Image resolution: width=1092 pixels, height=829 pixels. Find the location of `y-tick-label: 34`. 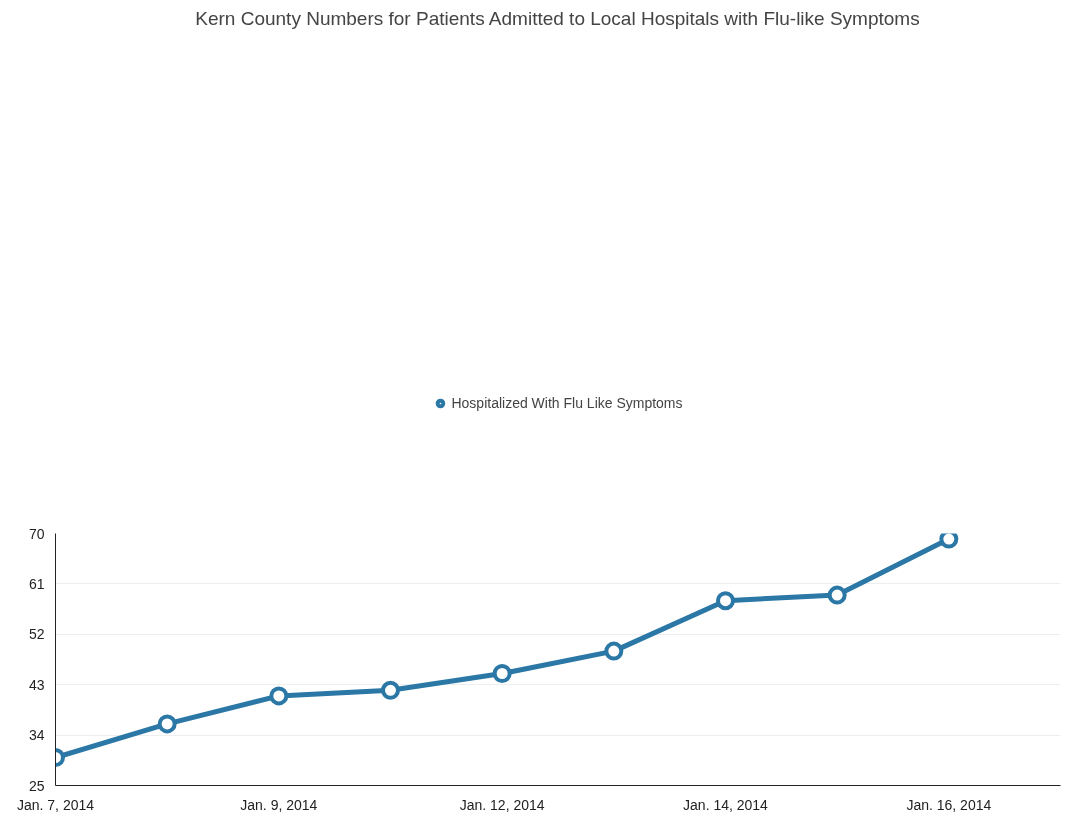

y-tick-label: 34 is located at coordinates (36, 735).